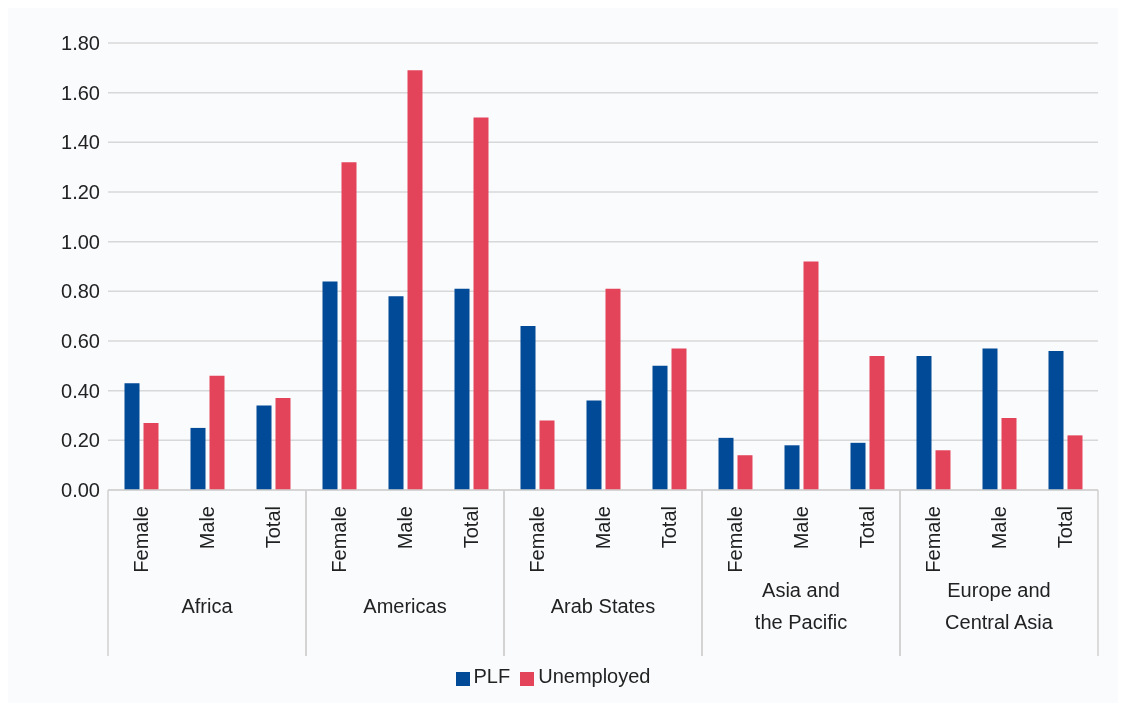 This screenshot has width=1131, height=708. Describe the element at coordinates (80, 291) in the screenshot. I see `y-tick-label: 0.80` at that location.